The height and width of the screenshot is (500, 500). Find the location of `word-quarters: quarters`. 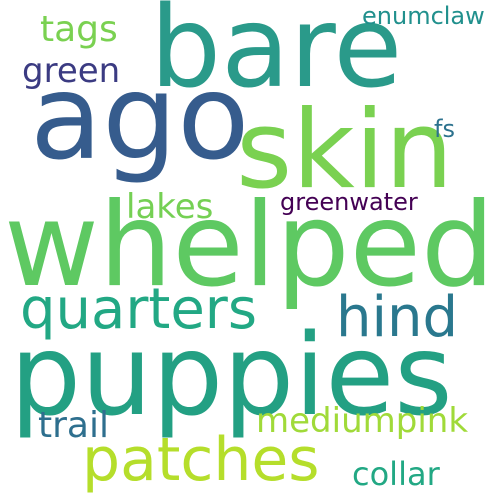

word-quarters: quarters is located at coordinates (138, 309).